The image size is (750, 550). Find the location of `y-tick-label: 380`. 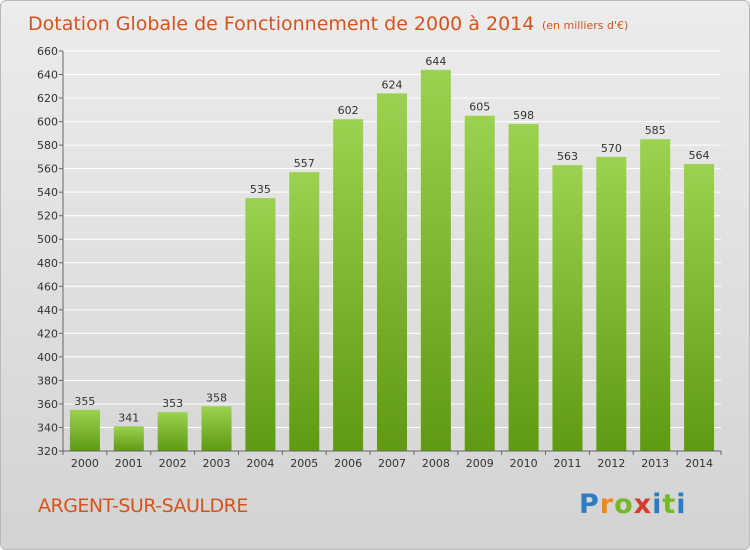

y-tick-label: 380 is located at coordinates (47, 380).